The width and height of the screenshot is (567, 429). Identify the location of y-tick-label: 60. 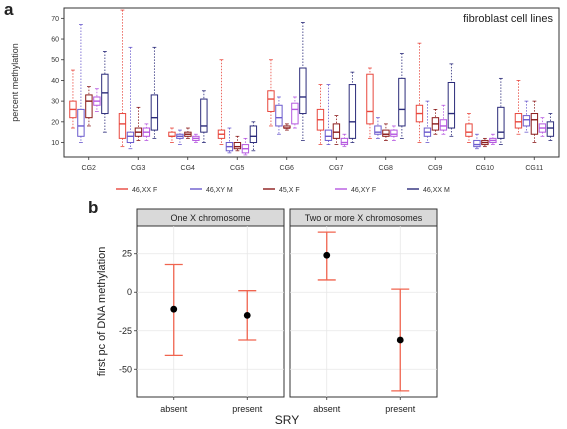
(55, 40).